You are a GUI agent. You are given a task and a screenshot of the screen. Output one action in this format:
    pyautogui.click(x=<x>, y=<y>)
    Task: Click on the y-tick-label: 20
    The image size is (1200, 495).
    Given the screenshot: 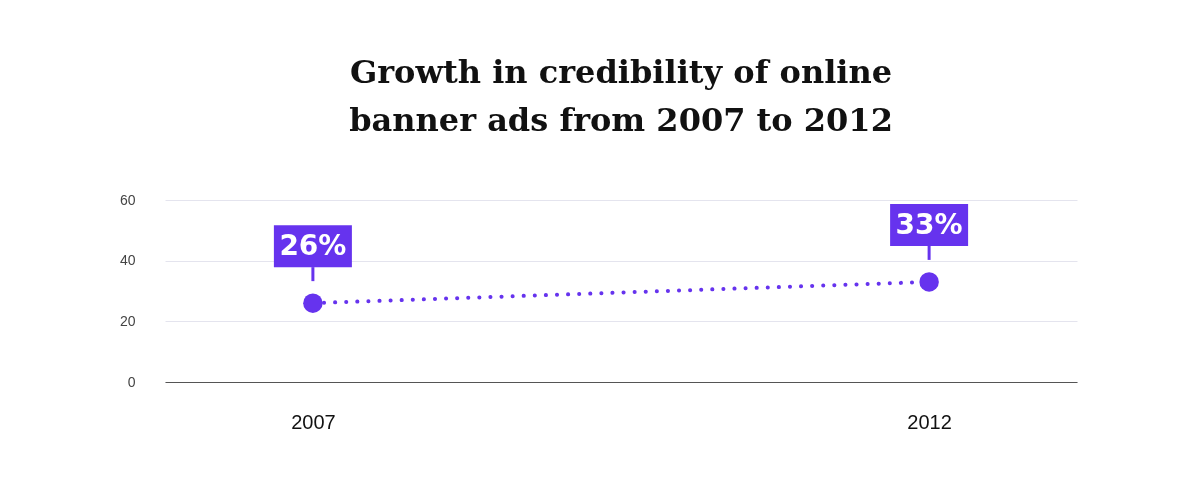 What is the action you would take?
    pyautogui.click(x=127, y=320)
    